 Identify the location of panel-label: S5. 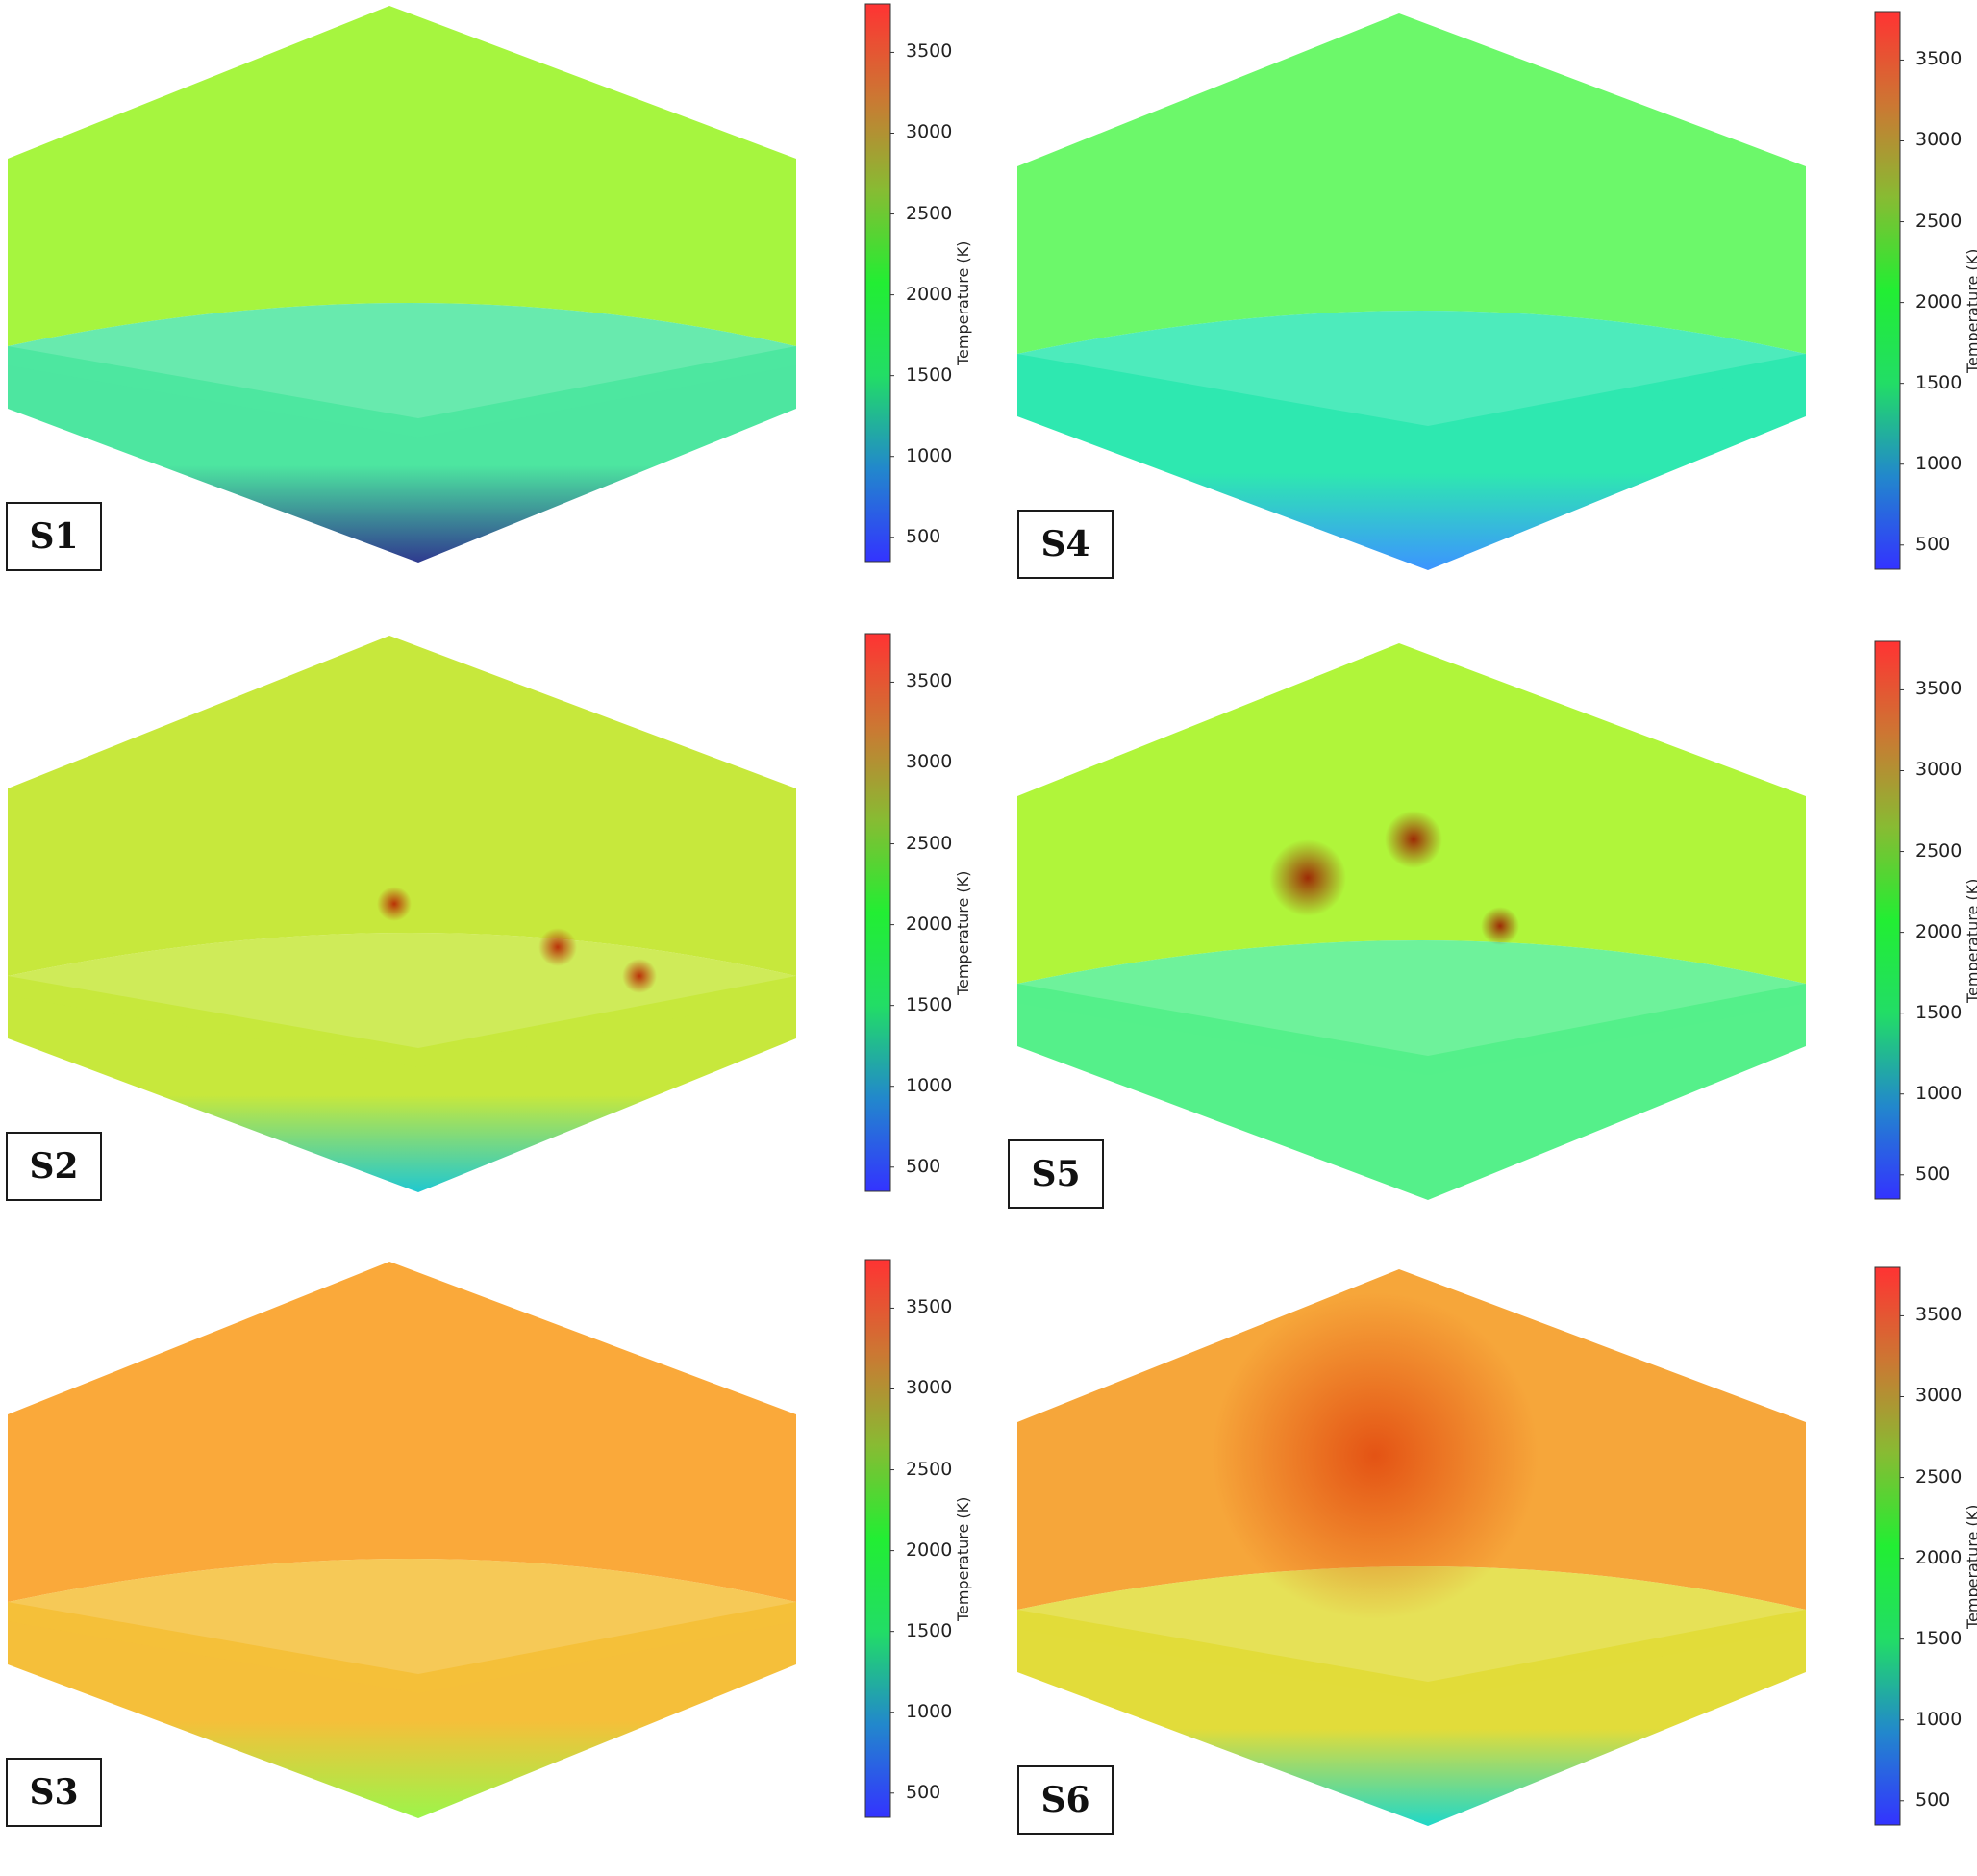
(1056, 1174).